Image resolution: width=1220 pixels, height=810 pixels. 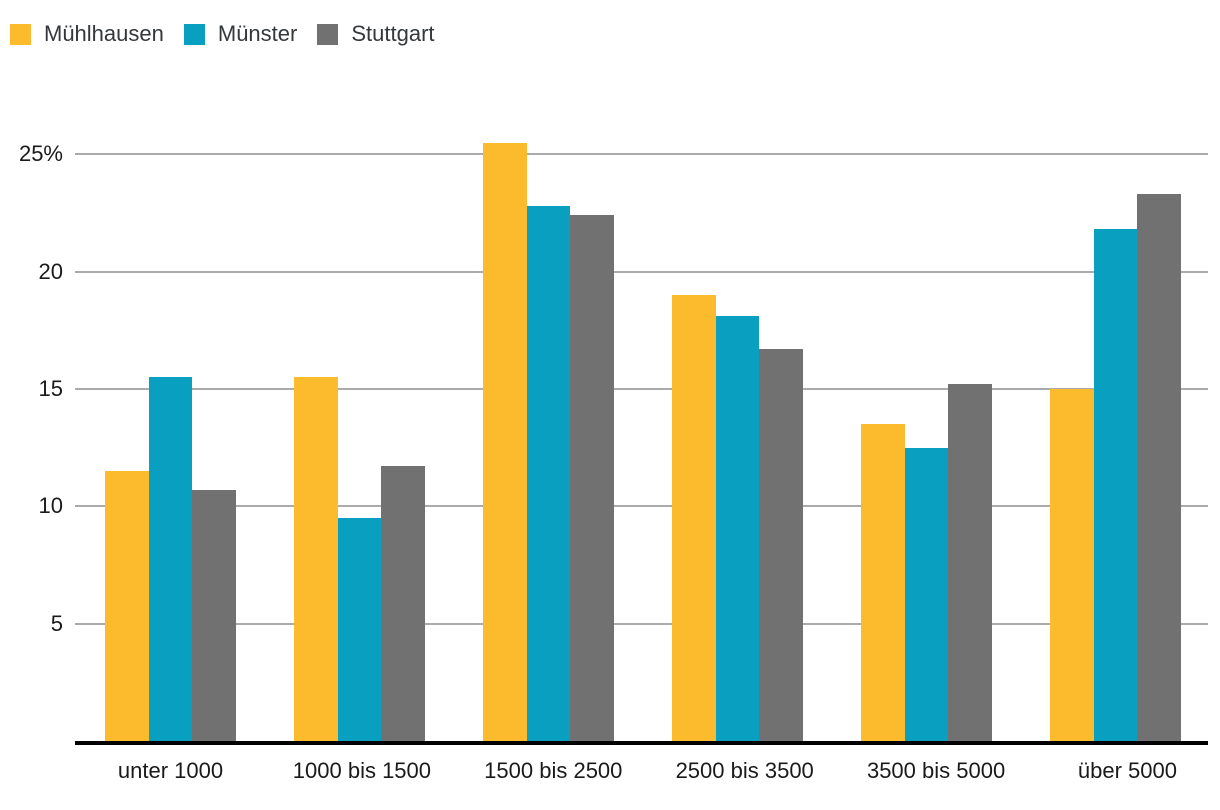 What do you see at coordinates (257, 33) in the screenshot?
I see `legend-label: Münster` at bounding box center [257, 33].